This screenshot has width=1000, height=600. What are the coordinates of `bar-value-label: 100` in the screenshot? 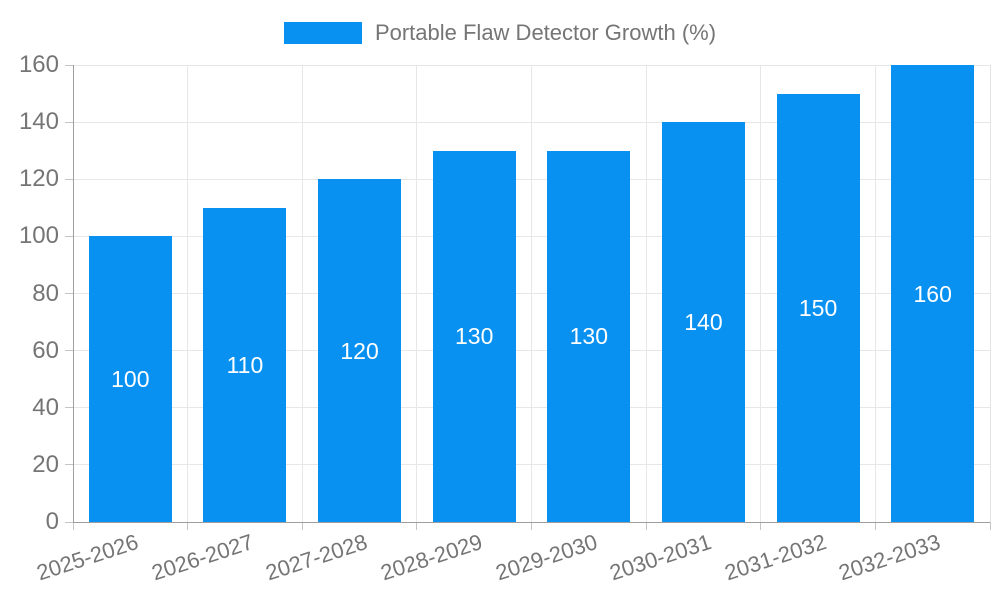 It's located at (130, 379).